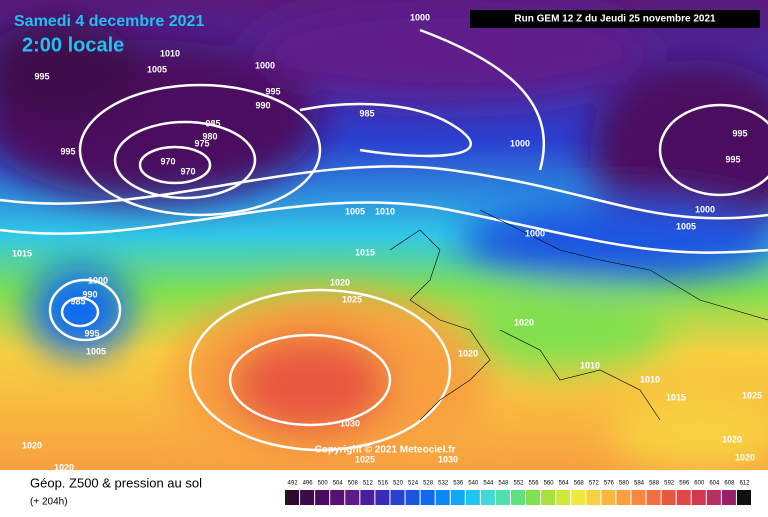 The width and height of the screenshot is (768, 517). What do you see at coordinates (49, 502) in the screenshot?
I see `footer-lead: (+ 204h)` at bounding box center [49, 502].